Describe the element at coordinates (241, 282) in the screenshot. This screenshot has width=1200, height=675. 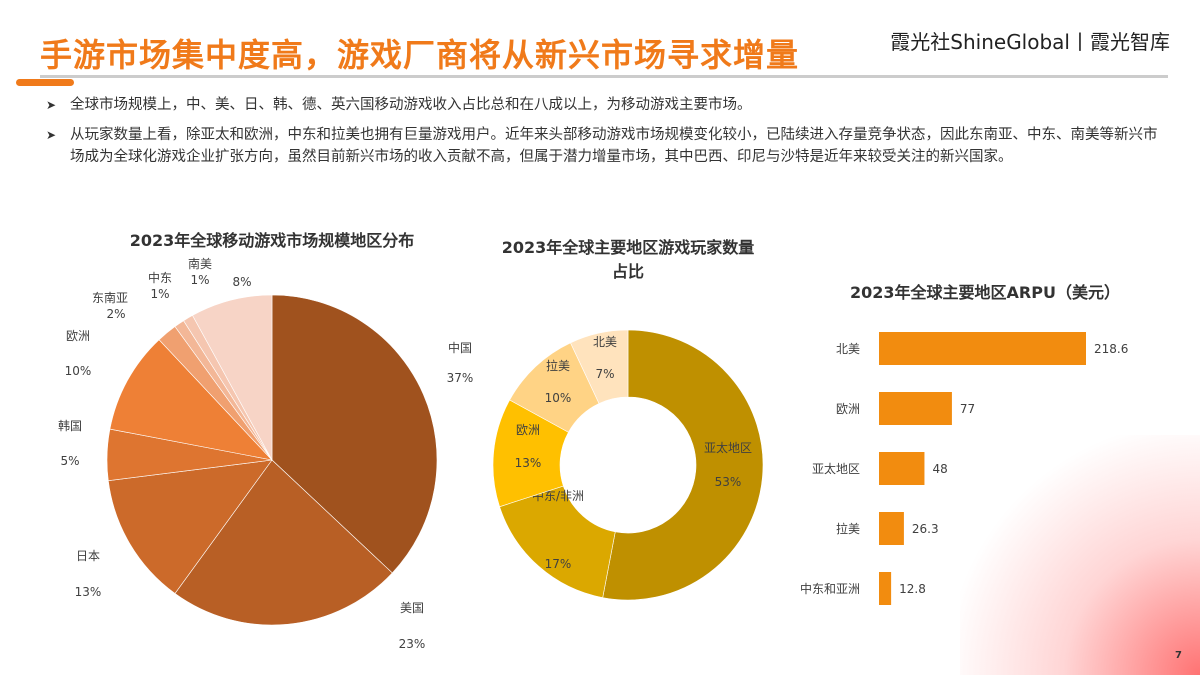
I see `pie-slice-percent: 8%` at that location.